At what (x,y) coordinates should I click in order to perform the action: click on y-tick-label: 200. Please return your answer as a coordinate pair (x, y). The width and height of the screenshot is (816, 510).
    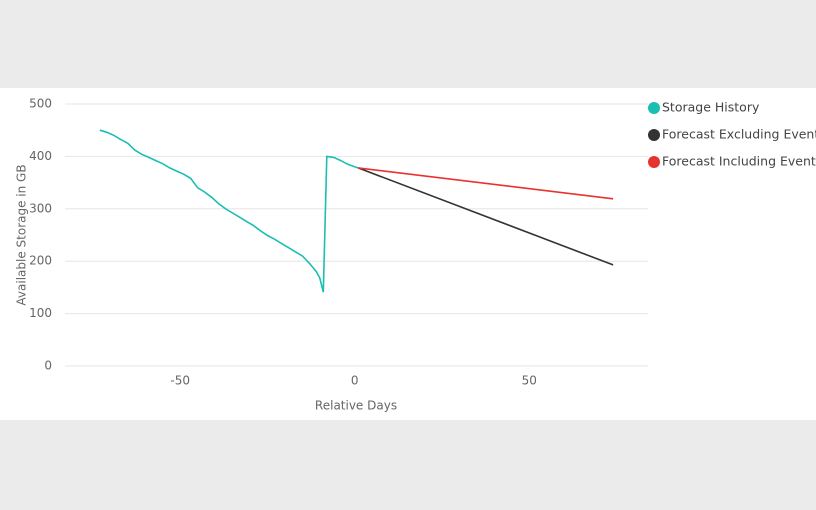
    Looking at the image, I should click on (40, 261).